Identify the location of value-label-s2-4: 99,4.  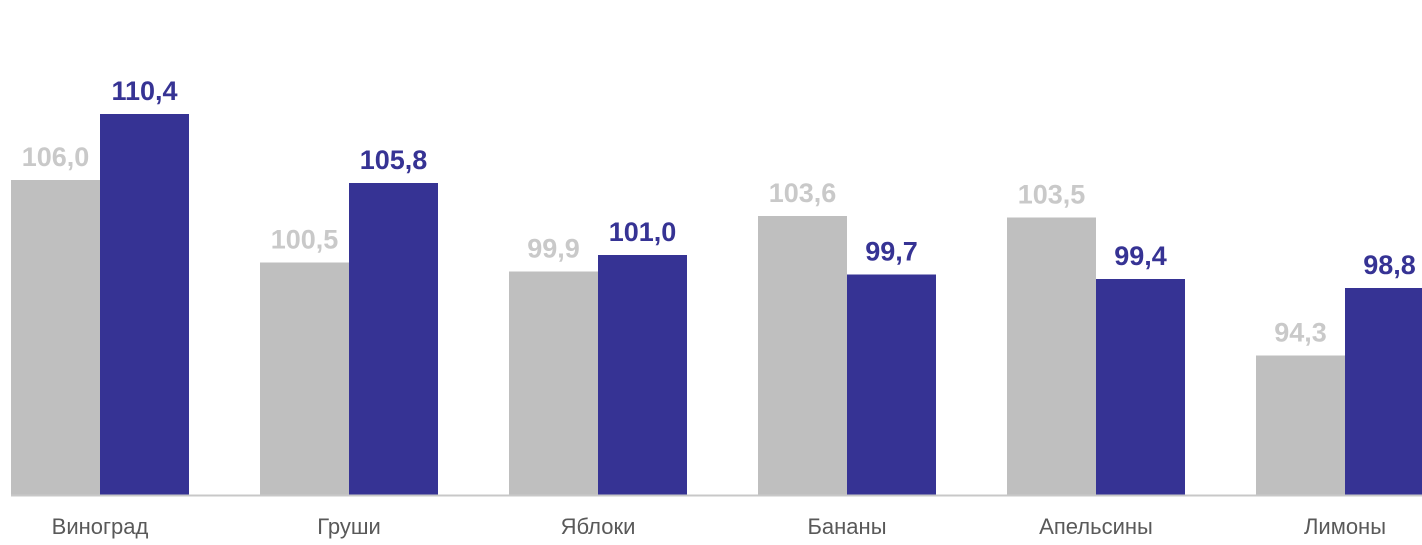
(1140, 256).